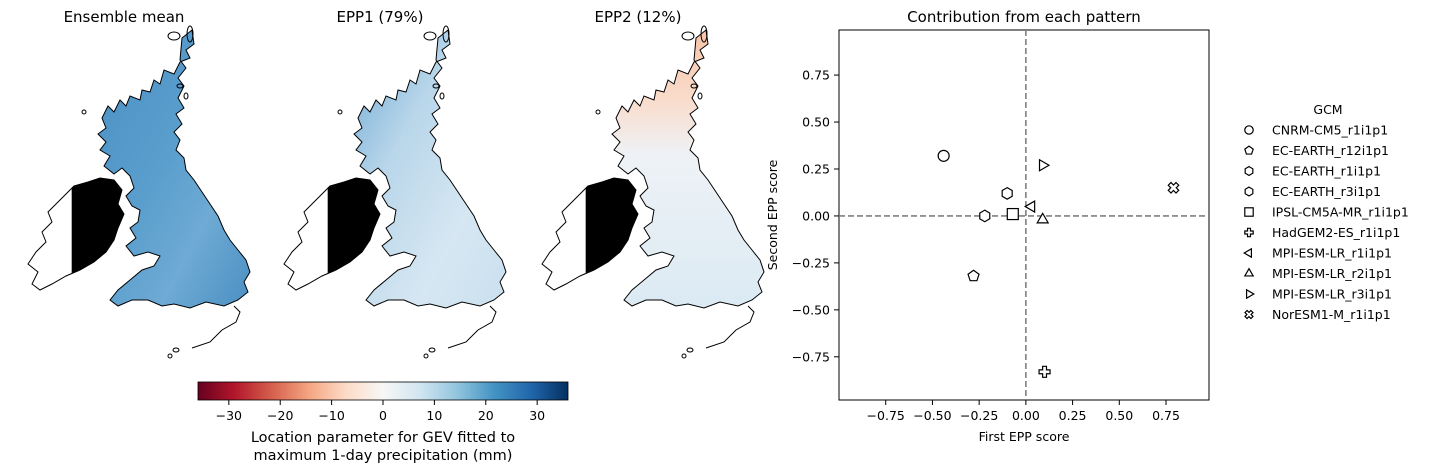 This screenshot has width=1440, height=472. Describe the element at coordinates (383, 391) in the screenshot. I see `colorbar-gradient` at that location.